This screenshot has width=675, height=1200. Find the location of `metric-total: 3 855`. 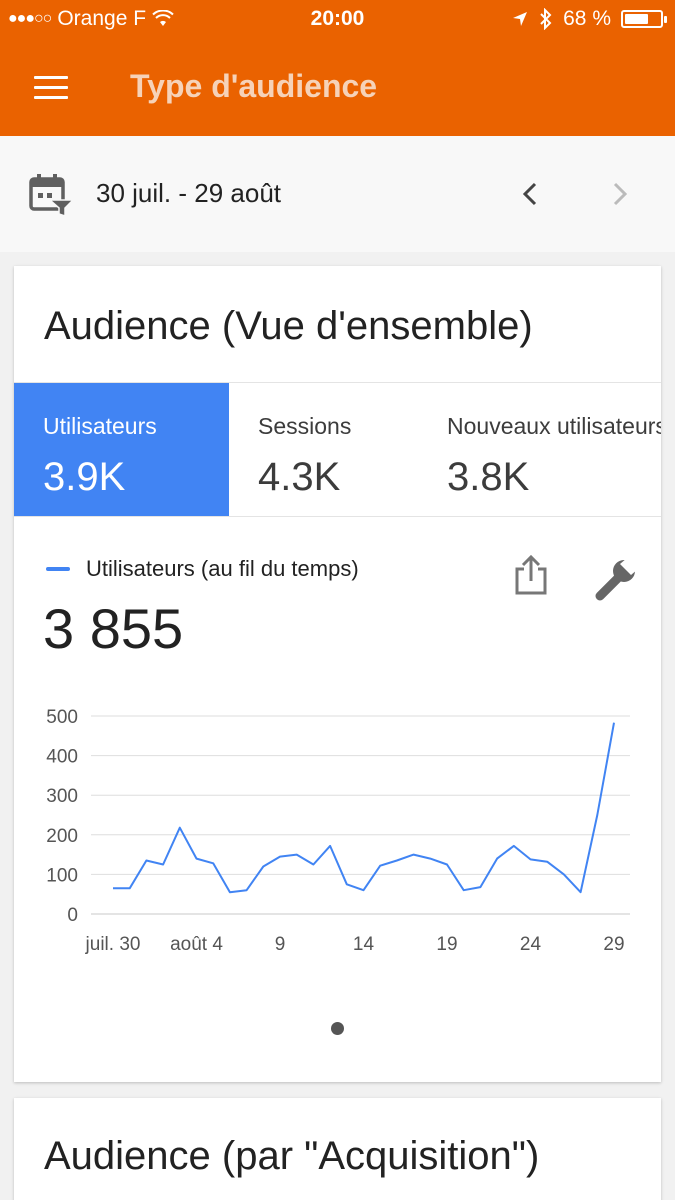

metric-total: 3 855 is located at coordinates (113, 628).